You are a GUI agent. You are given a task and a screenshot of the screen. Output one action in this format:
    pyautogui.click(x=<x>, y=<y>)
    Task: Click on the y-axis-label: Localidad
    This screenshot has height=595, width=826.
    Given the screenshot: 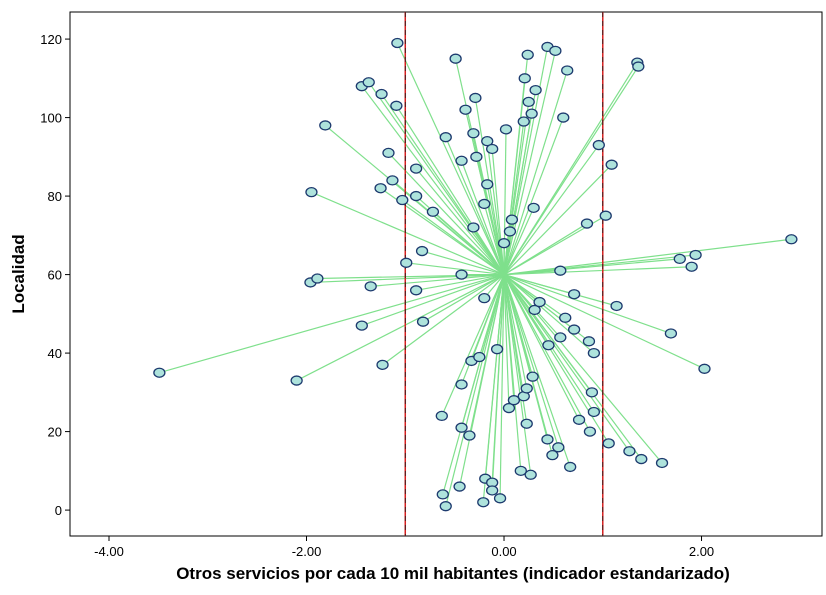 What is the action you would take?
    pyautogui.click(x=18, y=273)
    